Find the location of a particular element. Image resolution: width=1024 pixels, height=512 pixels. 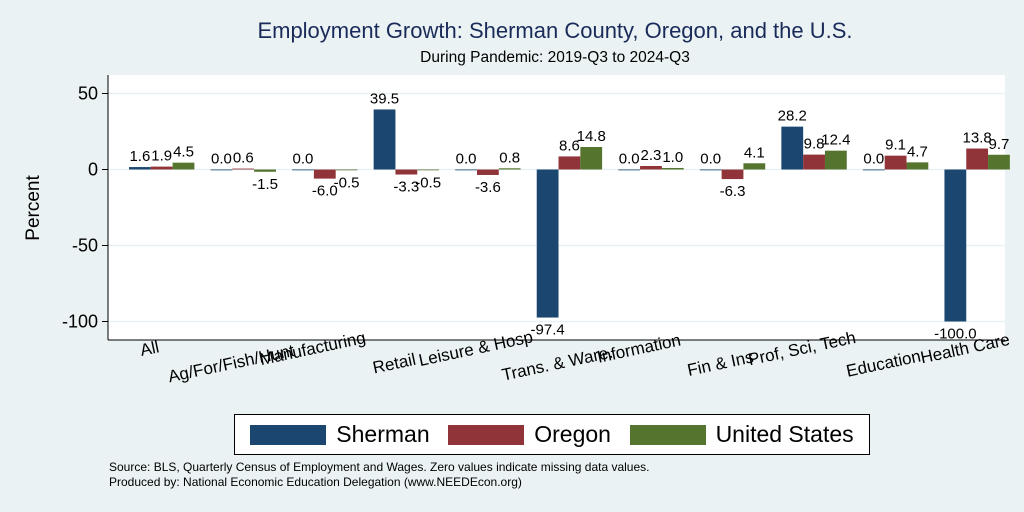

y-axis-label: Percent is located at coordinates (33, 208).